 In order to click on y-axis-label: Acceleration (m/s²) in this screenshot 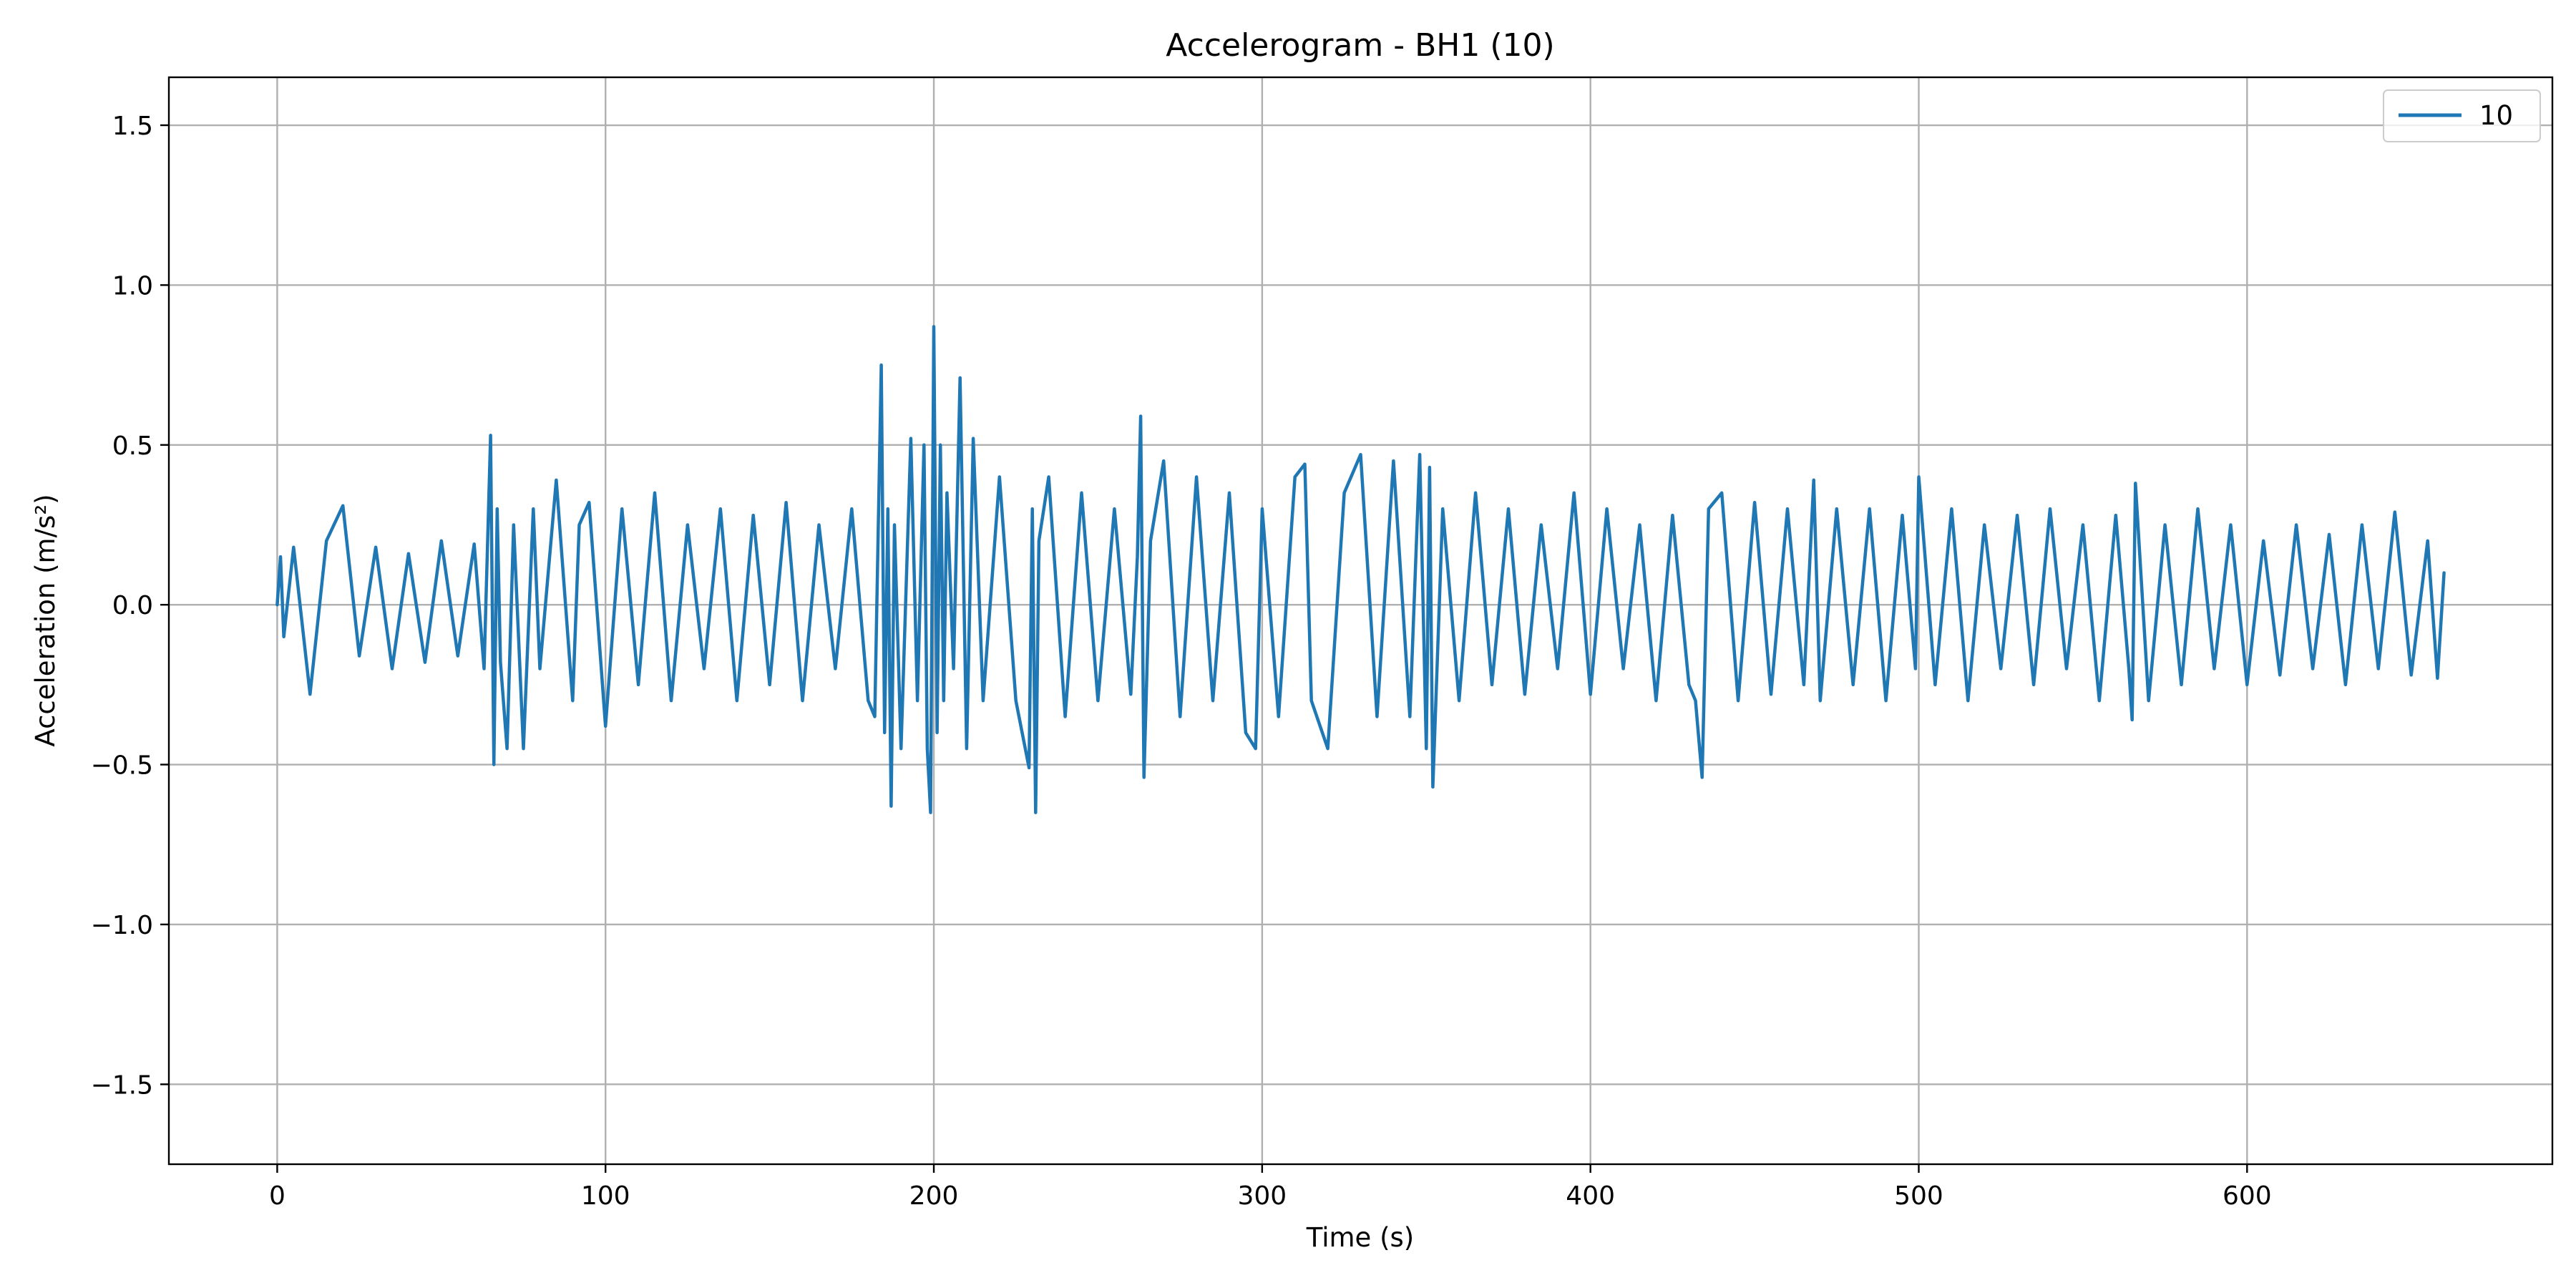, I will do `click(45, 620)`.